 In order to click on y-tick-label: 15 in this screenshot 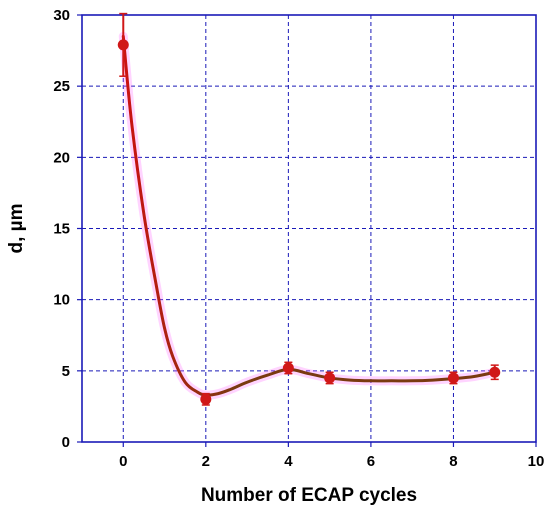, I will do `click(61, 229)`.